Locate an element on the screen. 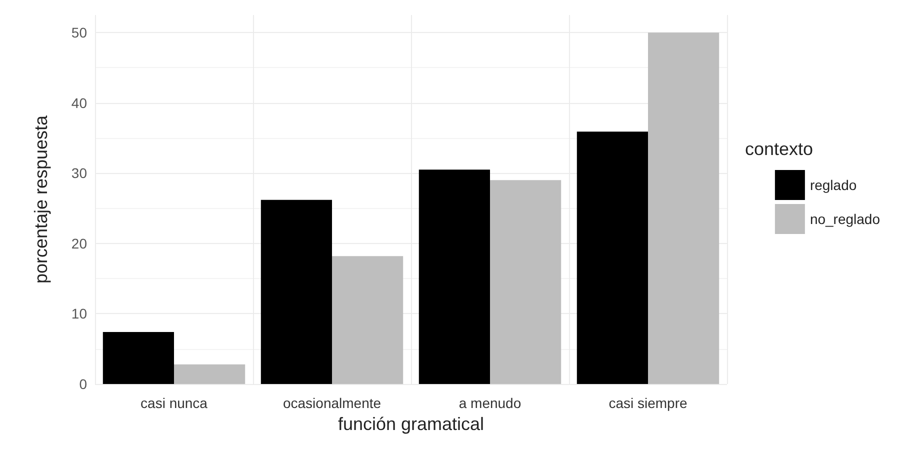 Image resolution: width=903 pixels, height=457 pixels. x-tick-label: ocasionalmente is located at coordinates (332, 403).